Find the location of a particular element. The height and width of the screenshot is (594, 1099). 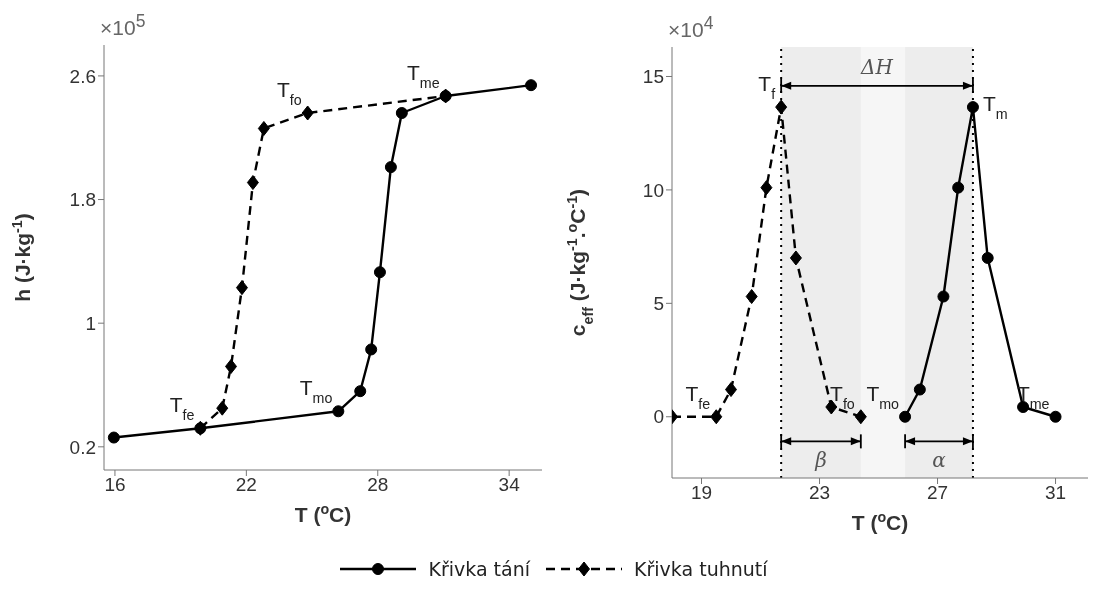

band-label: β is located at coordinates (820, 460).